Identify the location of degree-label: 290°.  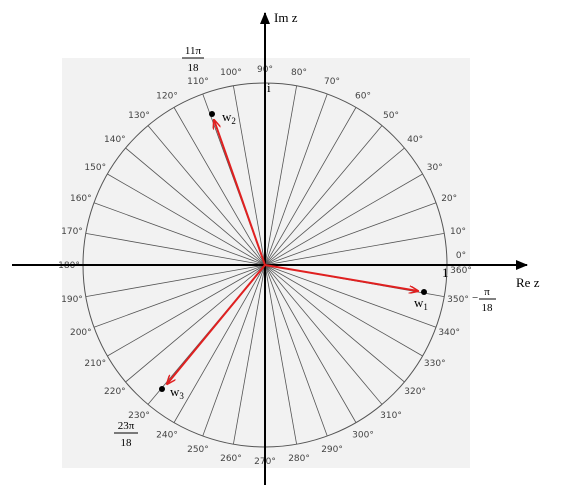
(332, 450).